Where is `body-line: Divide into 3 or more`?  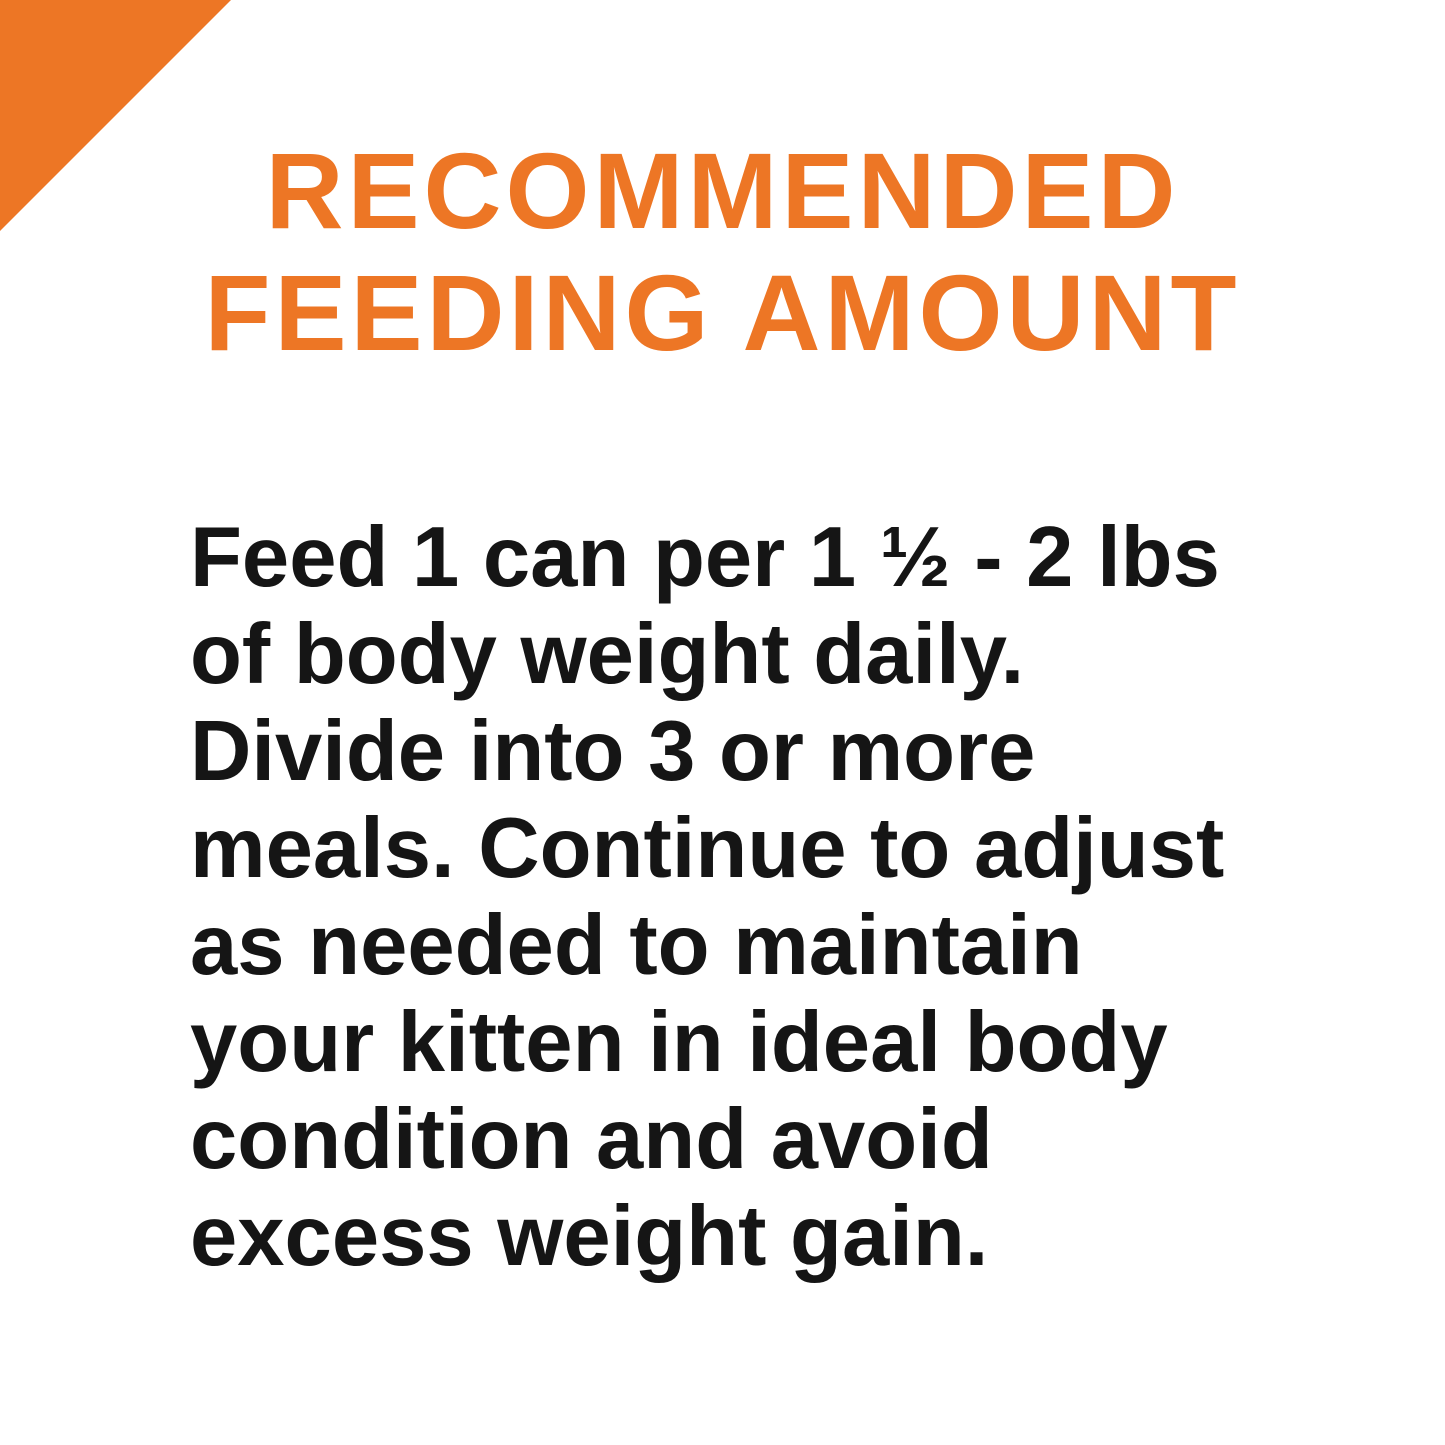 body-line: Divide into 3 or more is located at coordinates (613, 751).